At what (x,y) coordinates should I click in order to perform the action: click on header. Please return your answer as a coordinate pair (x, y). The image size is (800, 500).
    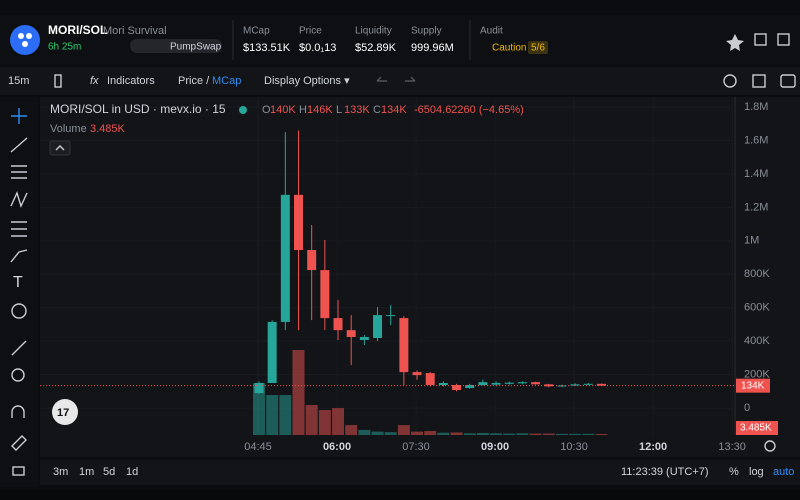
    Looking at the image, I should click on (400, 40).